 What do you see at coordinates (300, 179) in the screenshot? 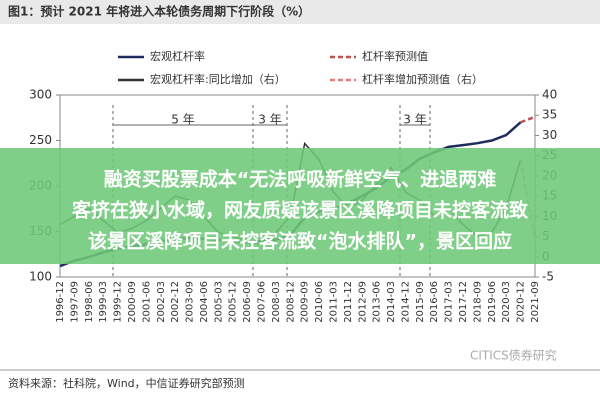
I see `overlay-text: 融资买股票成本“无法呼吸新鲜空气、进退两难` at bounding box center [300, 179].